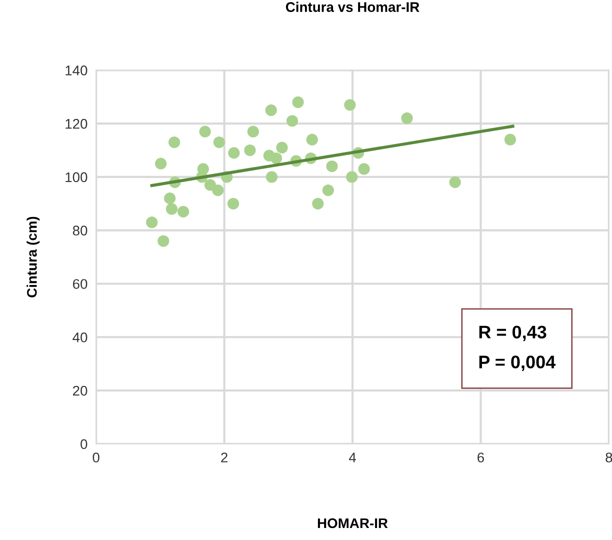 Image resolution: width=612 pixels, height=540 pixels. Describe the element at coordinates (609, 457) in the screenshot. I see `x-tick-label: 8` at that location.